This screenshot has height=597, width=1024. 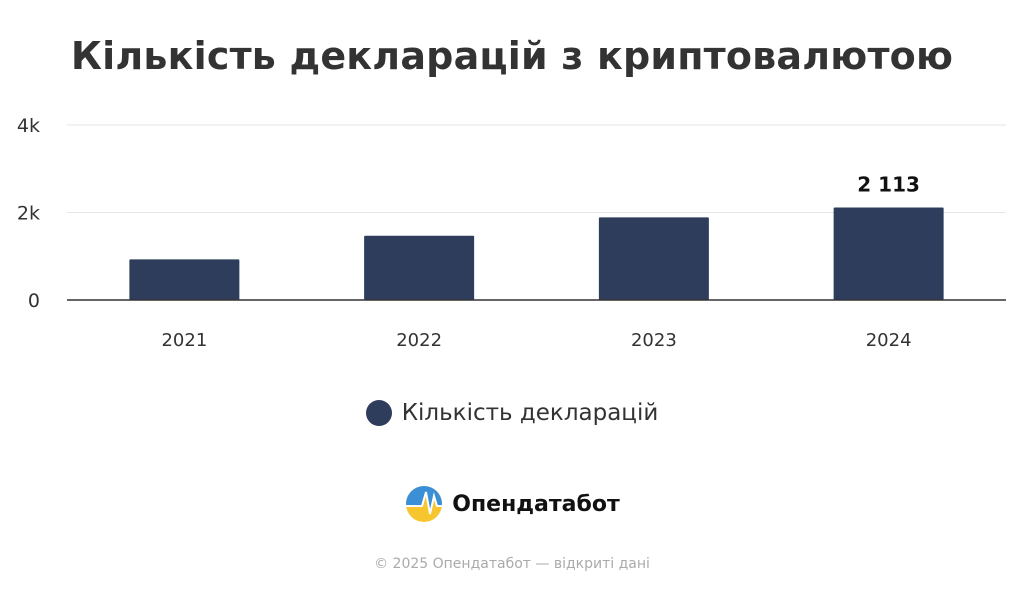 What do you see at coordinates (184, 340) in the screenshot?
I see `x-tick-label: 2021` at bounding box center [184, 340].